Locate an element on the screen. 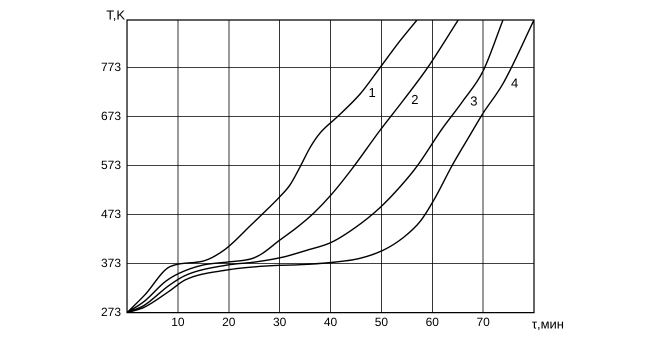 This screenshot has height=337, width=649. series-label: 3 is located at coordinates (474, 100).